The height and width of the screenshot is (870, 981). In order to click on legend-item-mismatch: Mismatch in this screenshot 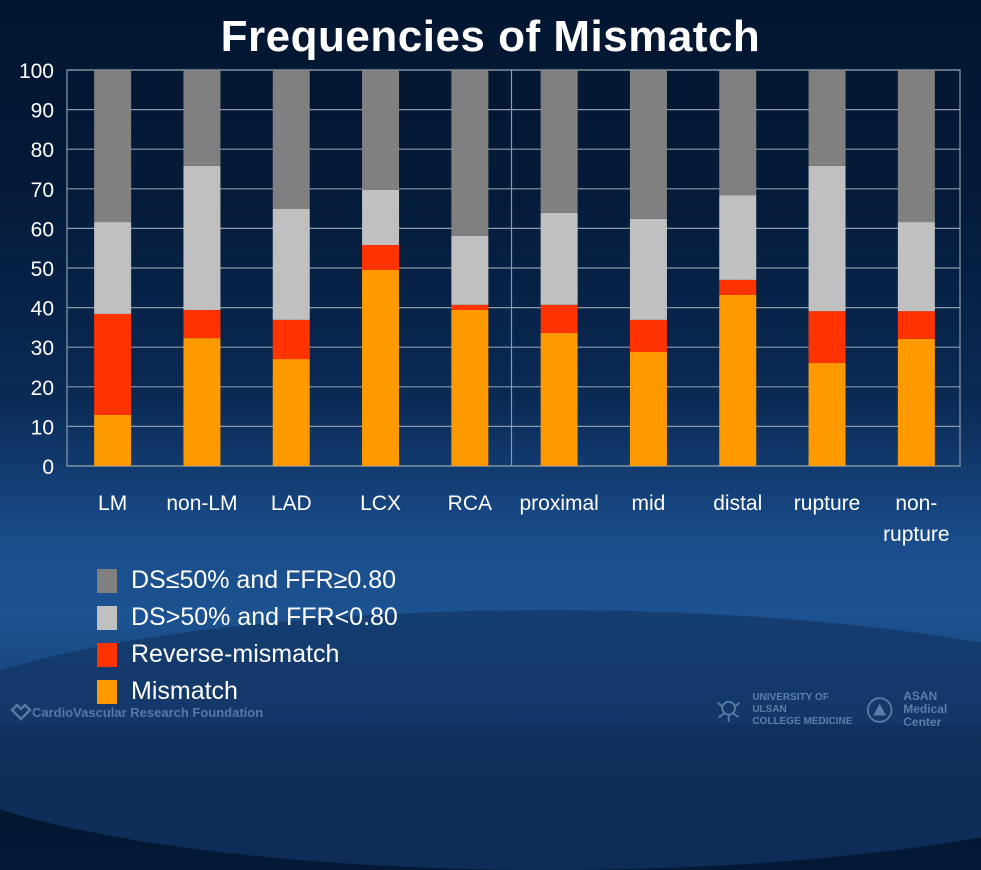, I will do `click(247, 691)`.